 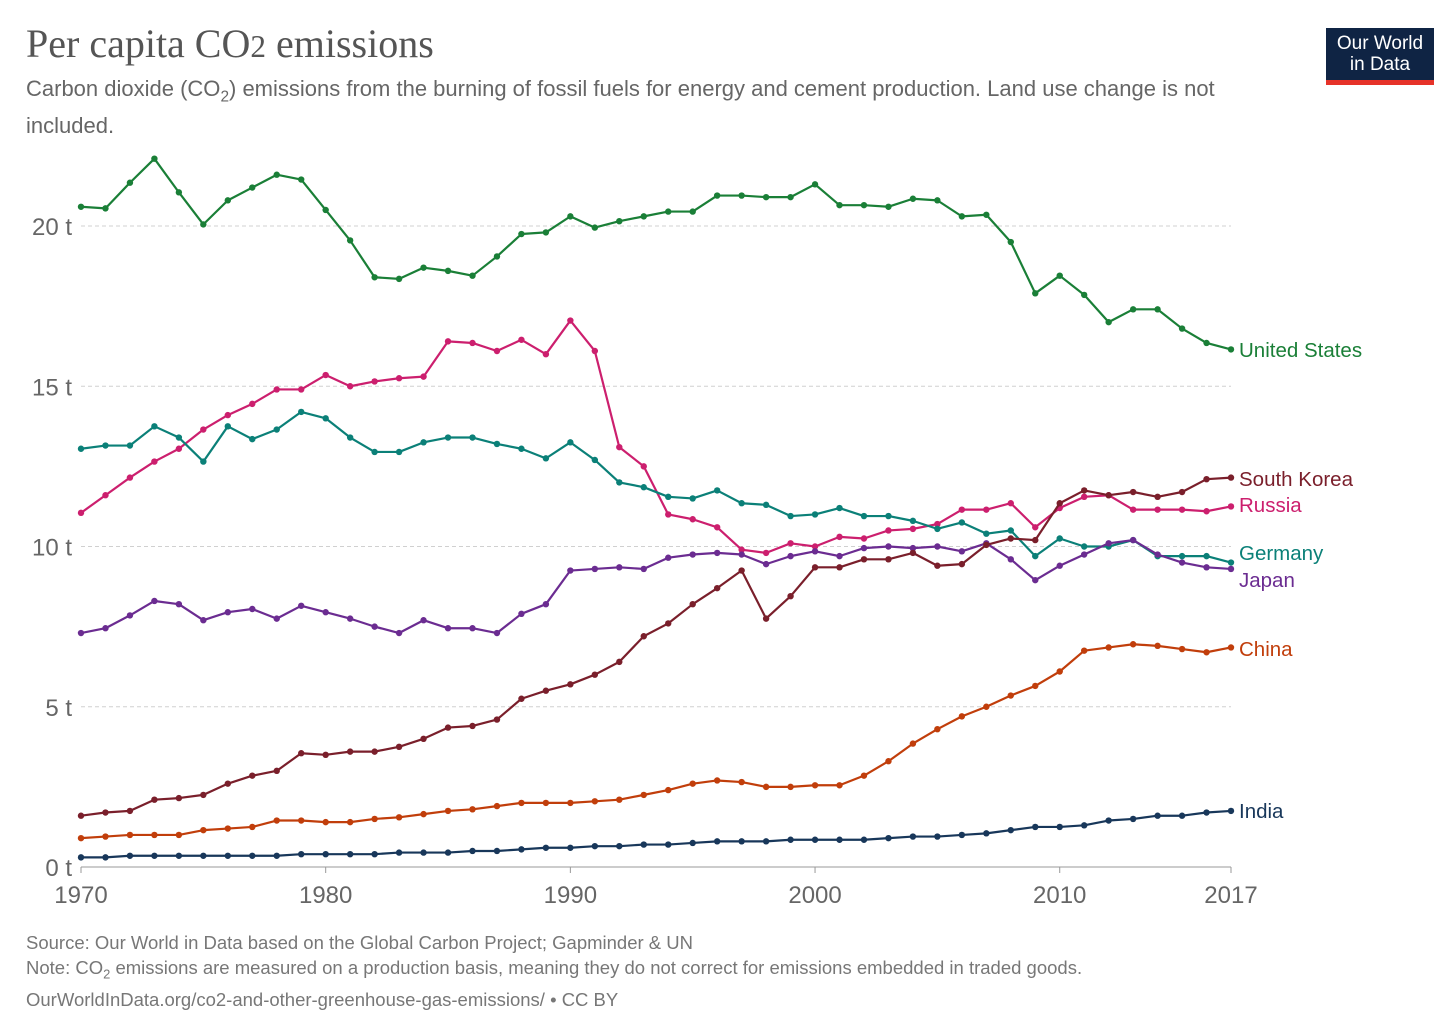 I want to click on series-label: Germany, so click(x=1281, y=553).